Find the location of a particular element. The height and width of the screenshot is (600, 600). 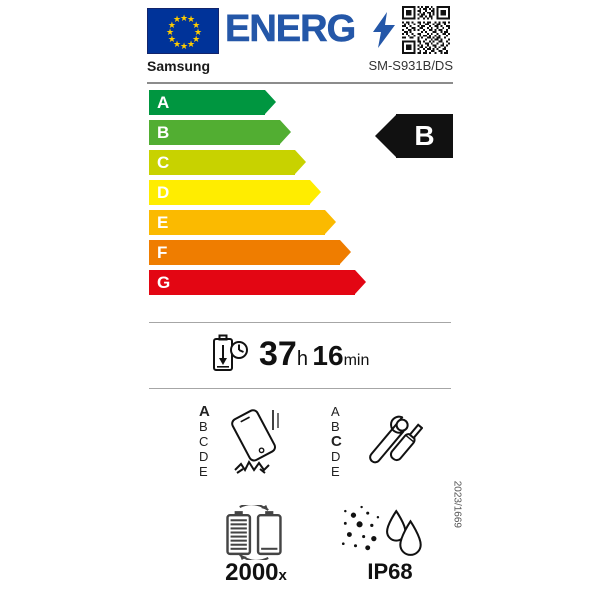

repair-class-b: B is located at coordinates (335, 426).